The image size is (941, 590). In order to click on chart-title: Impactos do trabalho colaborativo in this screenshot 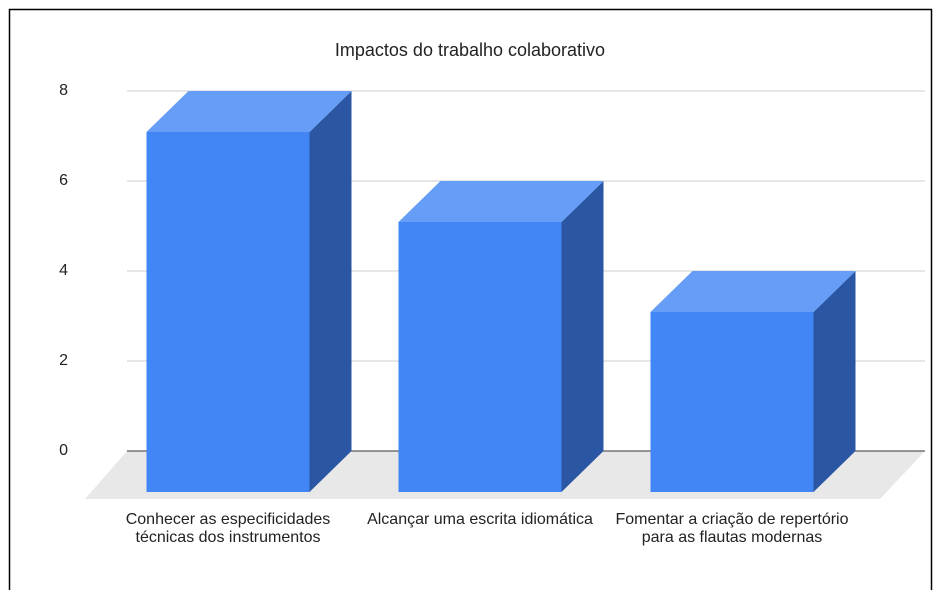, I will do `click(470, 50)`.